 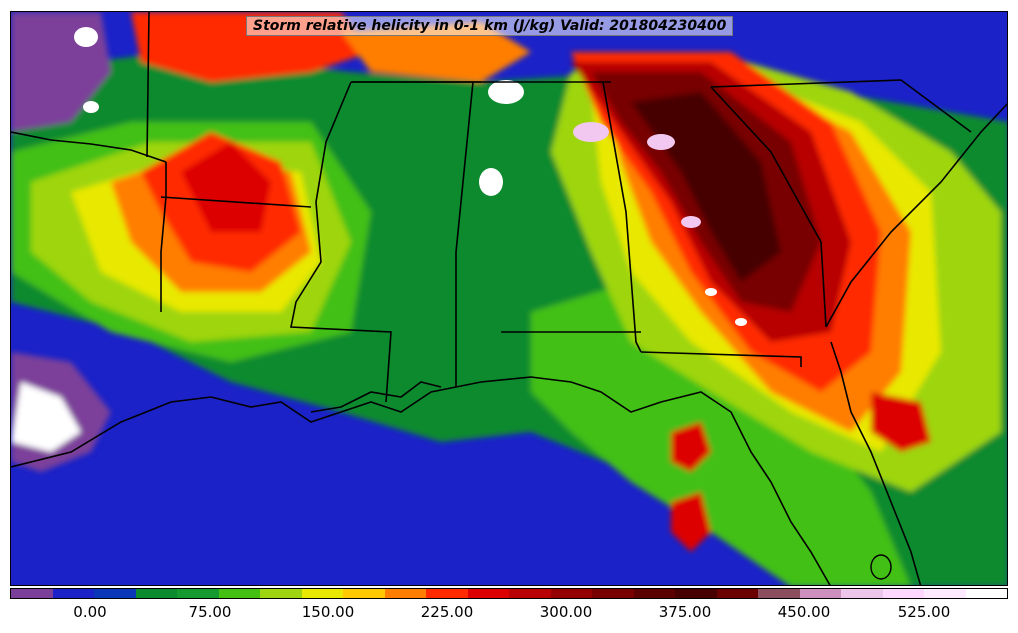 What do you see at coordinates (236, 202) in the screenshot?
I see `boundary-ark-la` at bounding box center [236, 202].